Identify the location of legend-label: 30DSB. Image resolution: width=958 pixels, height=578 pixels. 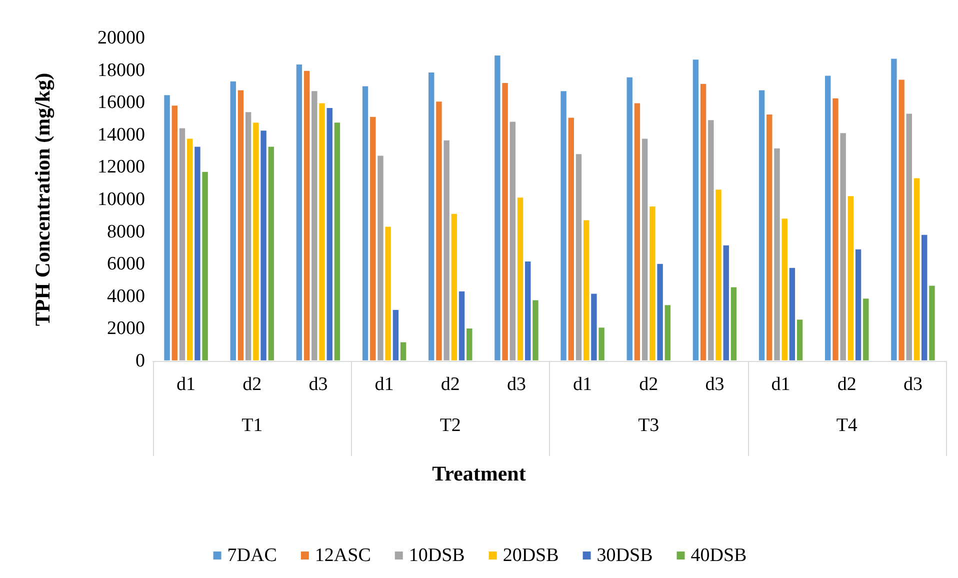
(624, 555).